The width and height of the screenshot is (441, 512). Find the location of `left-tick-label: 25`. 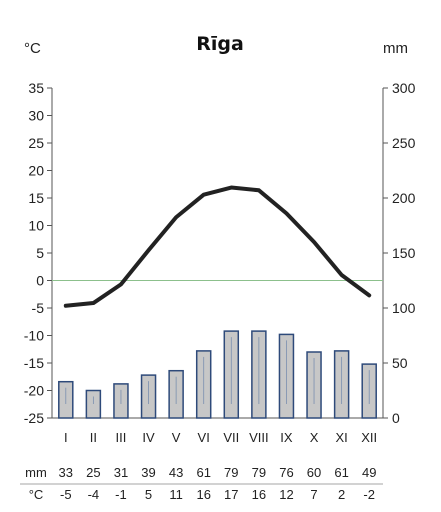

left-tick-label: 25 is located at coordinates (36, 143).